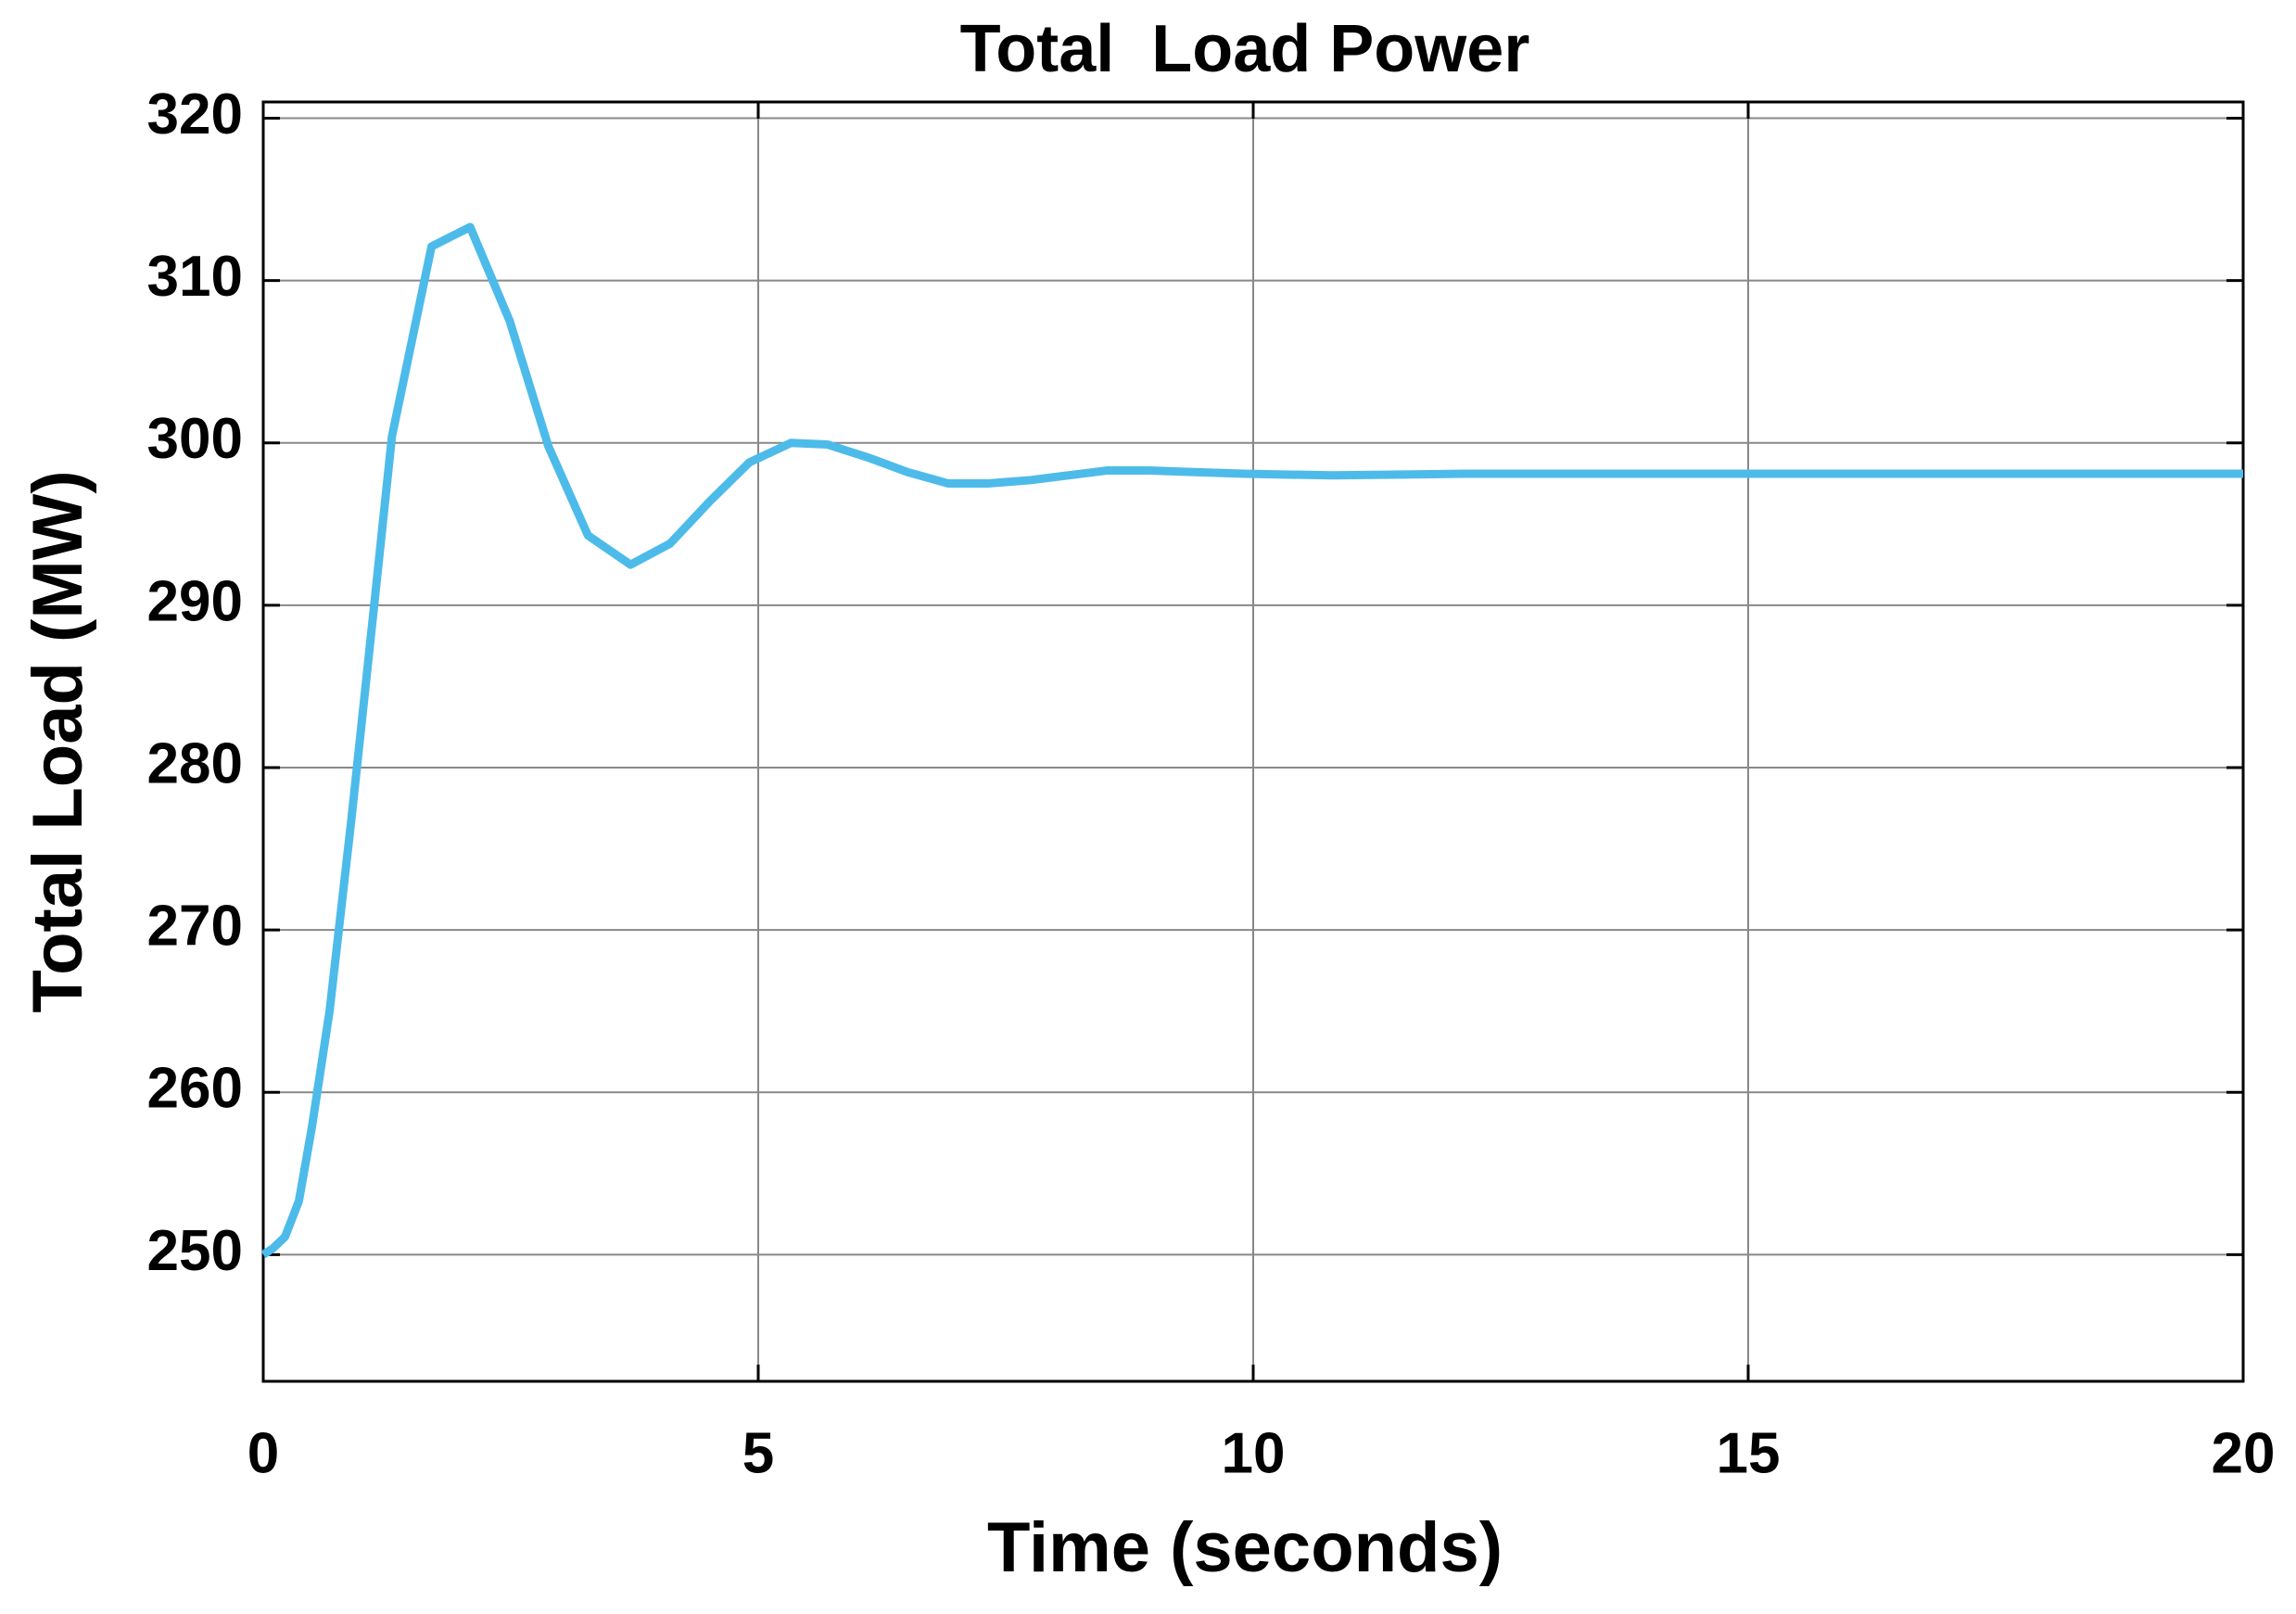 The width and height of the screenshot is (2296, 1614). Describe the element at coordinates (195, 115) in the screenshot. I see `y-tick-label: 320` at that location.